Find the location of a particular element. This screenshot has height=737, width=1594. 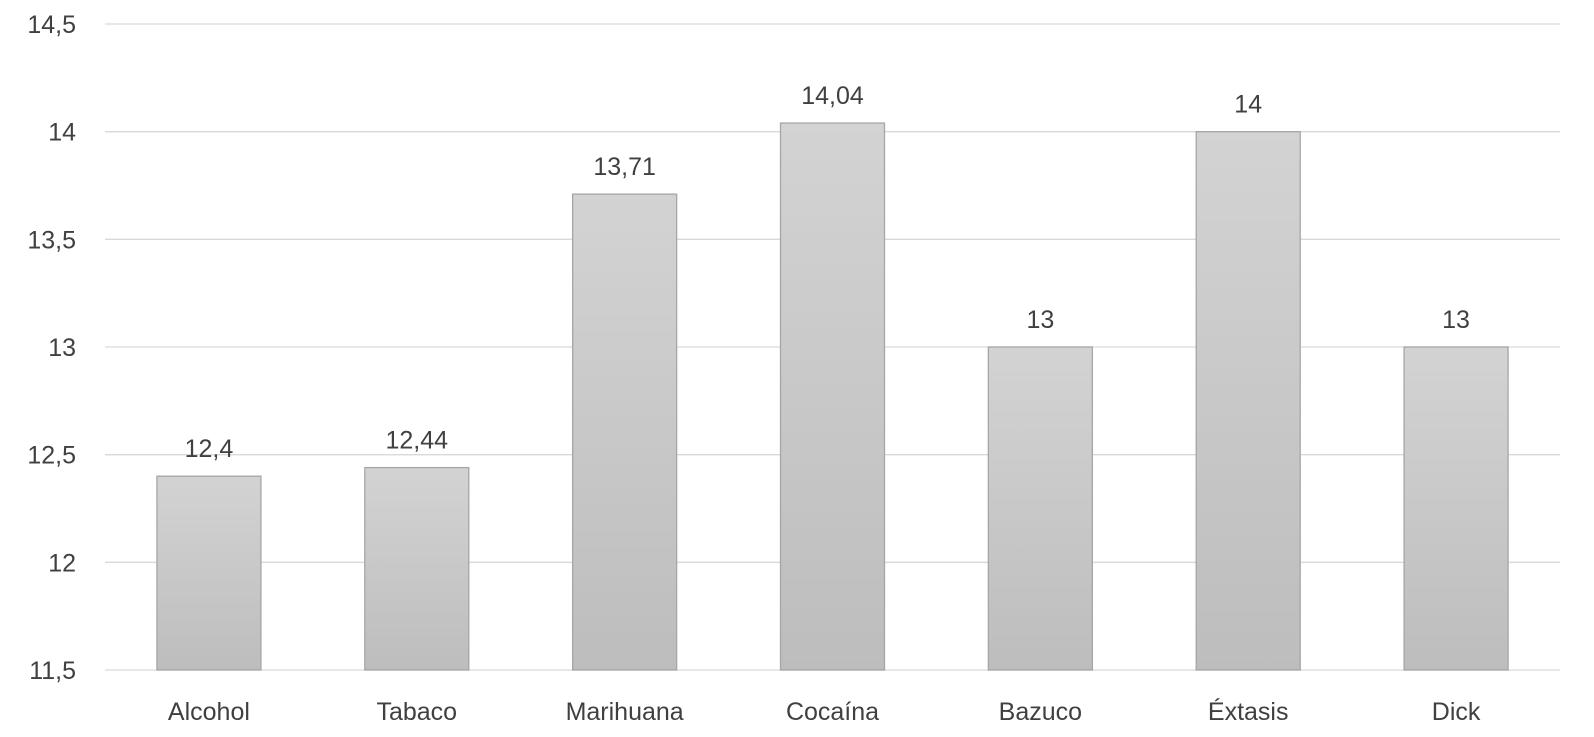

bar-alcohol is located at coordinates (209, 573).